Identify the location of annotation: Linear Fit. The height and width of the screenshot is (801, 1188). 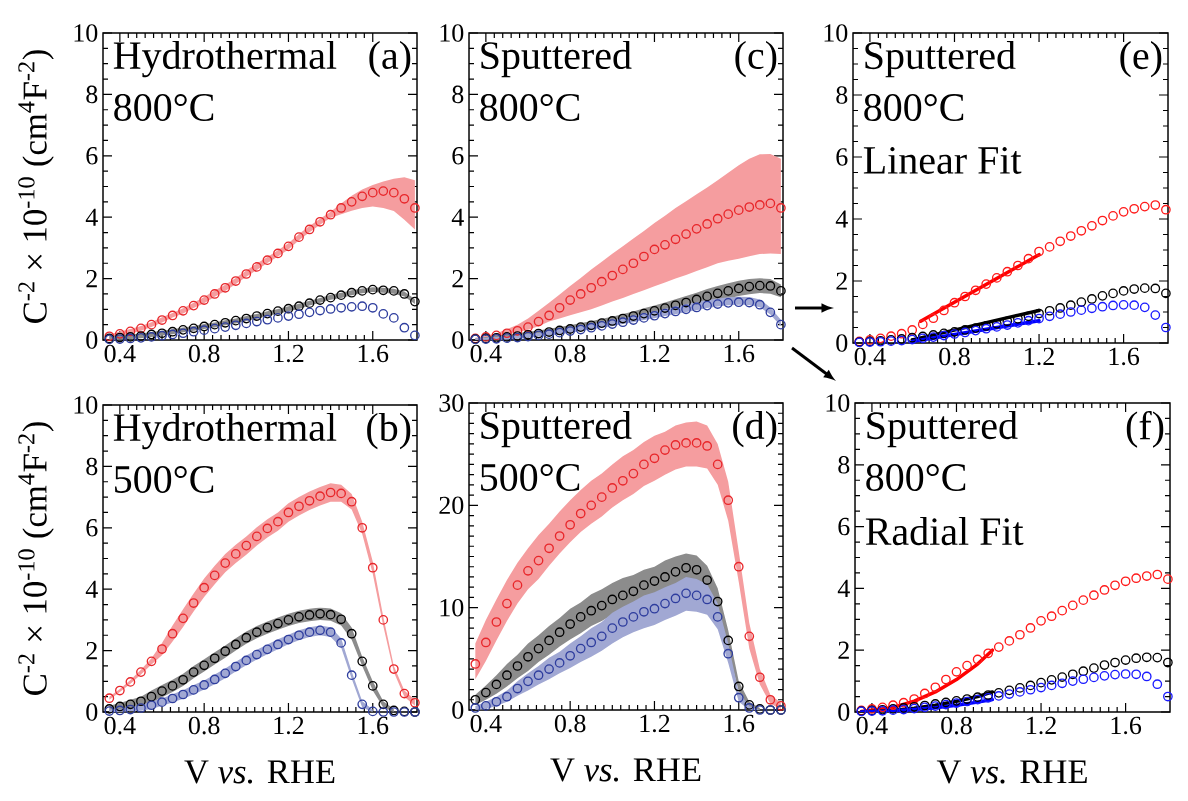
(942, 160).